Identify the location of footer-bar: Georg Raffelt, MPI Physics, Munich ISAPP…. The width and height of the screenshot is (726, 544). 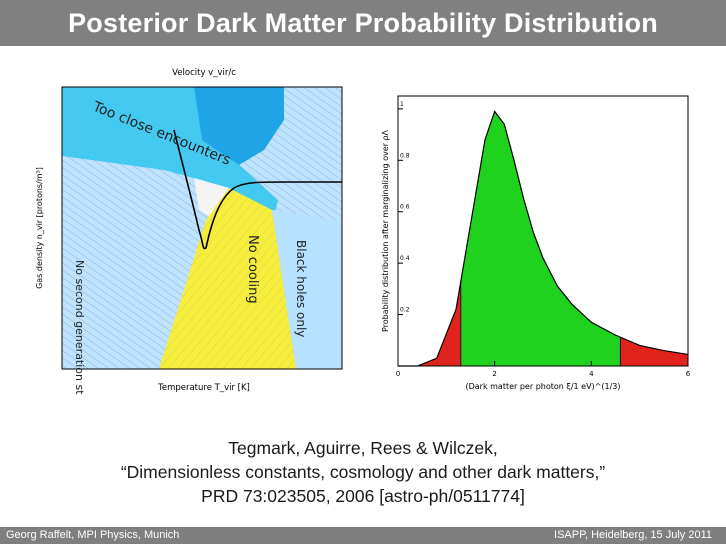
(363, 535).